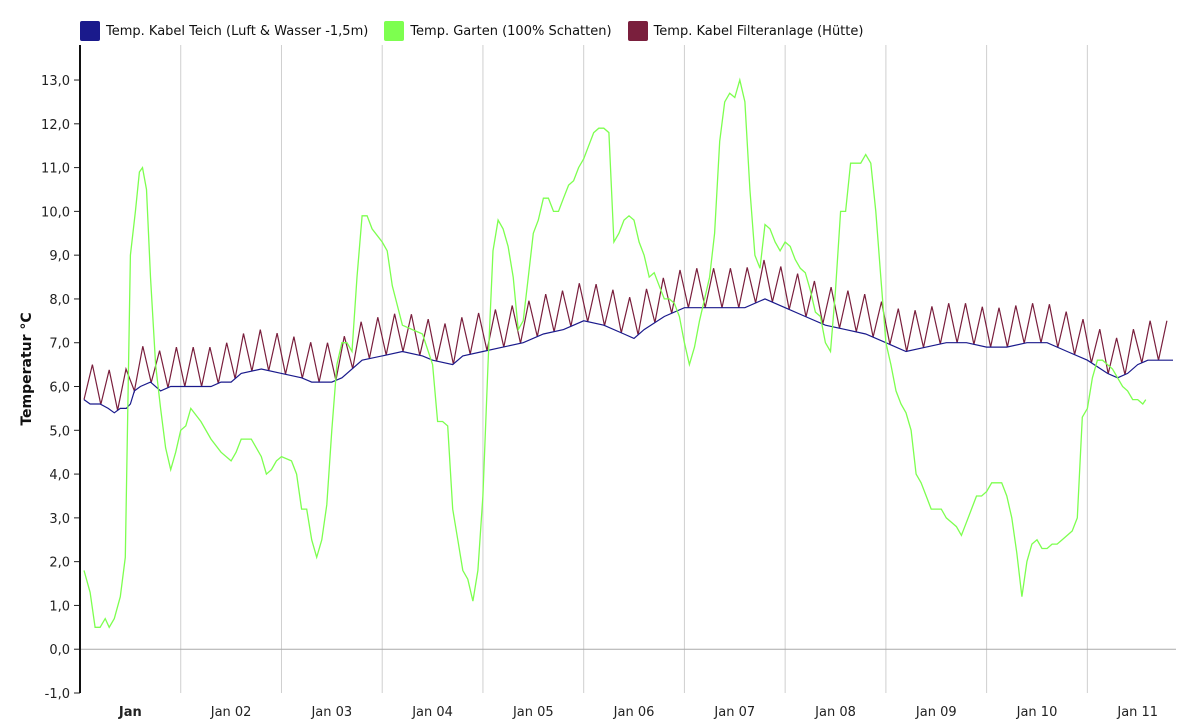  Describe the element at coordinates (27, 368) in the screenshot. I see `y-axis-title: Temperatur °C` at that location.